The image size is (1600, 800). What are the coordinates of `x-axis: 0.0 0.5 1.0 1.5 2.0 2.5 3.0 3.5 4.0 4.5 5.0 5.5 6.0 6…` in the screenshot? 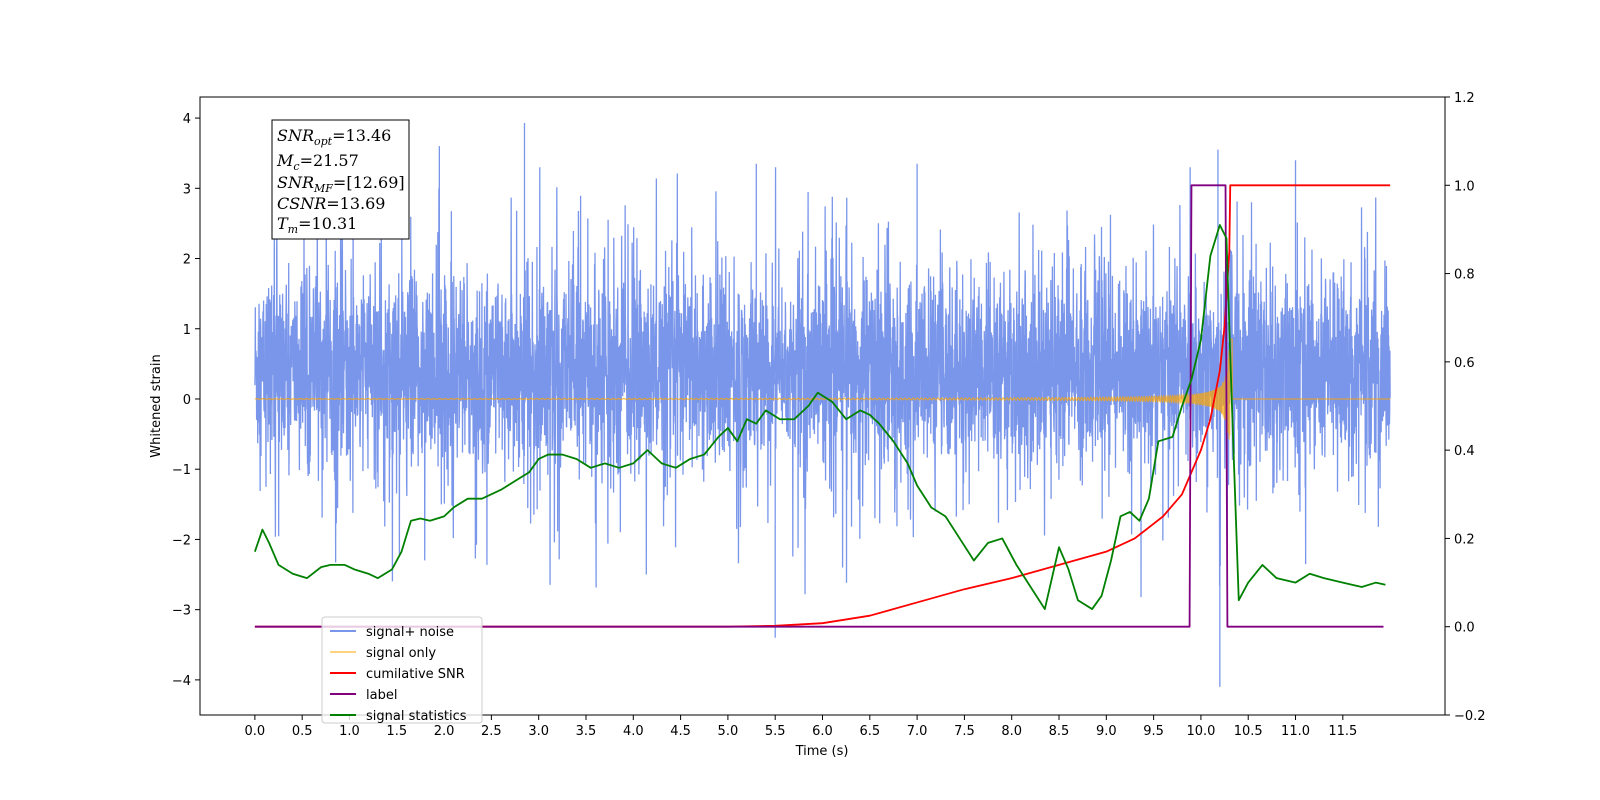 It's located at (801, 727).